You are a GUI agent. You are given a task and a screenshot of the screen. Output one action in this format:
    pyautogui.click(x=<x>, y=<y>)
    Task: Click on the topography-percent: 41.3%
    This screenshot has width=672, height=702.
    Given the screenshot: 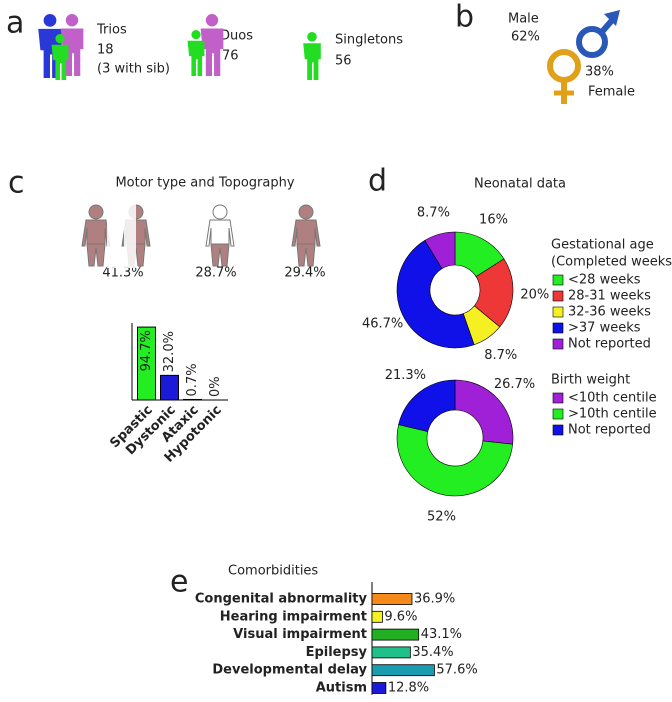 What is the action you would take?
    pyautogui.click(x=122, y=273)
    